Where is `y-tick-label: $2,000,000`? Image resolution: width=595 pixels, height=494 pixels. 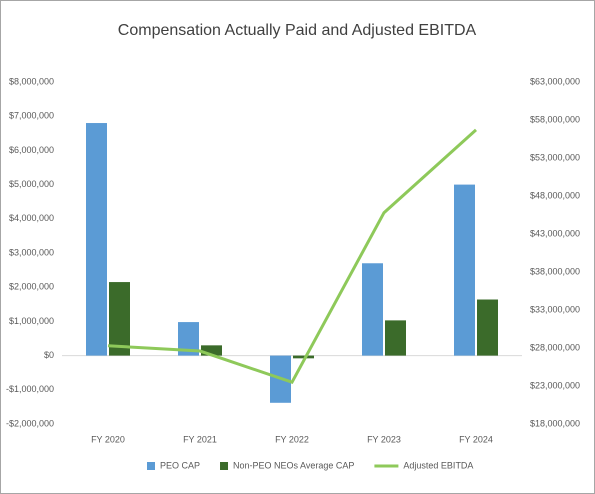
y-tick-label: $2,000,000 is located at coordinates (31, 287).